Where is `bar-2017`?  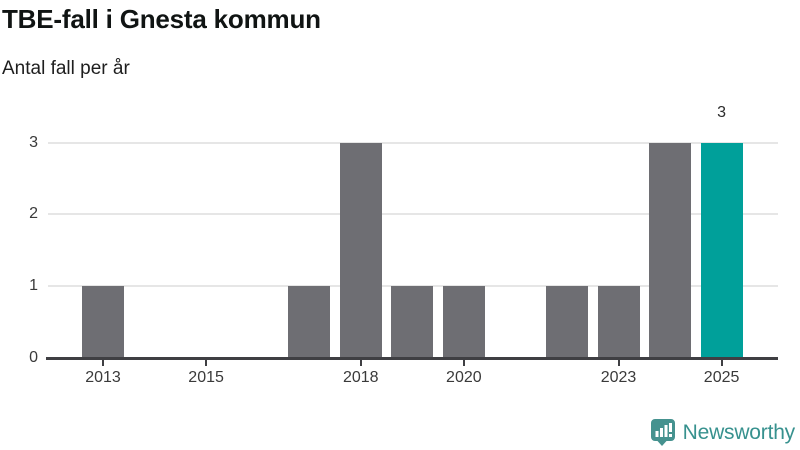
bar-2017 is located at coordinates (309, 322).